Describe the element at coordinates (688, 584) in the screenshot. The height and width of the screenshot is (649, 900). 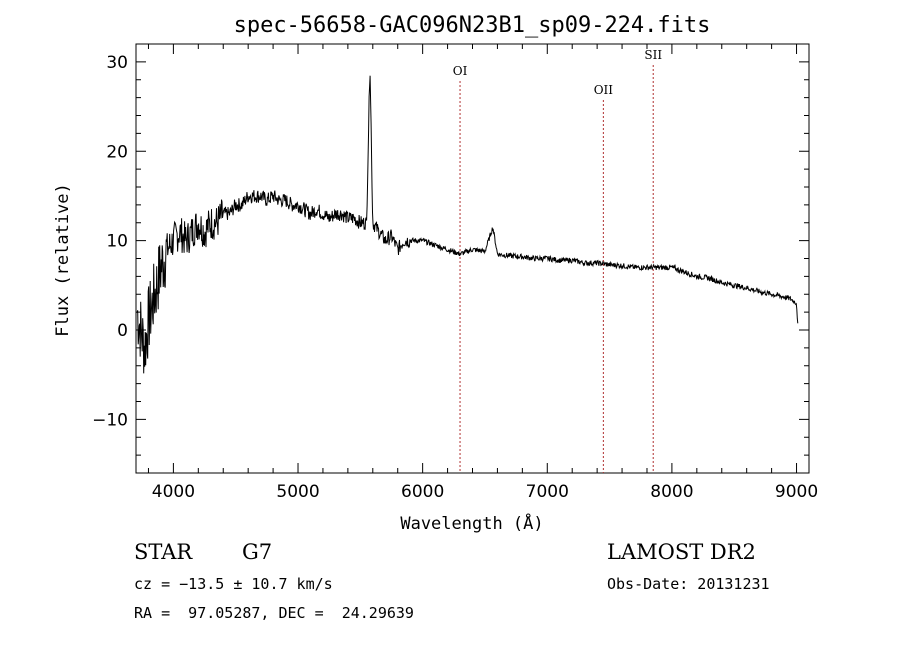
I see `obs-date-text: Obs-Date: 20131231` at that location.